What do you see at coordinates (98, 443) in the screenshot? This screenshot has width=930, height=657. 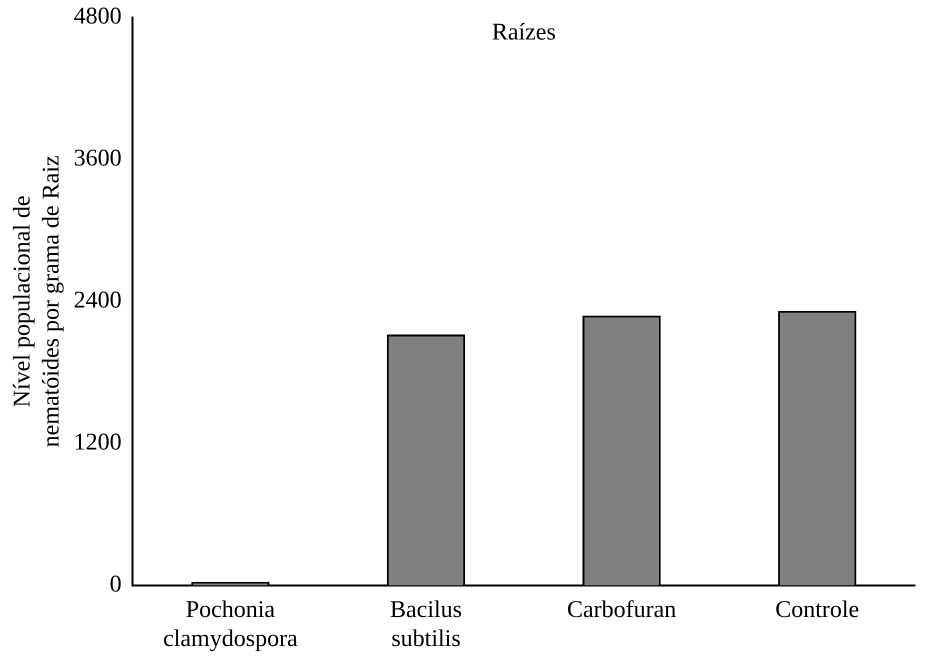 I see `y-tick-label: 1200` at bounding box center [98, 443].